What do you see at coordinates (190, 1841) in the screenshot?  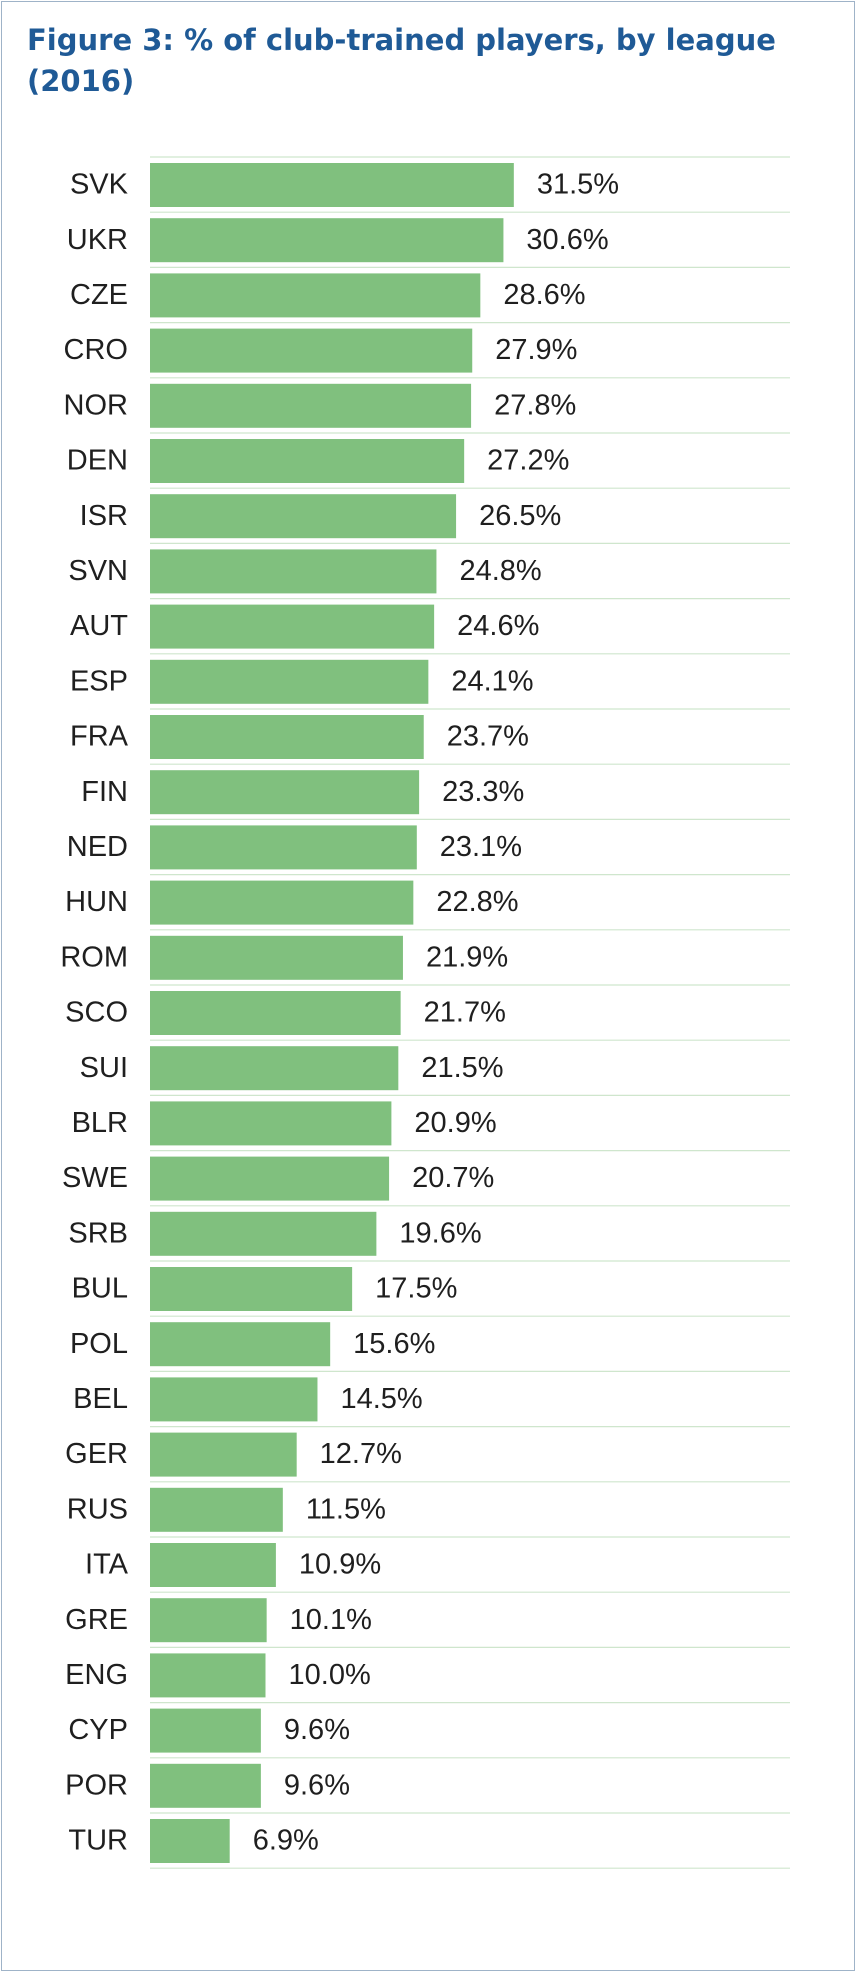 I see `bar-tur` at bounding box center [190, 1841].